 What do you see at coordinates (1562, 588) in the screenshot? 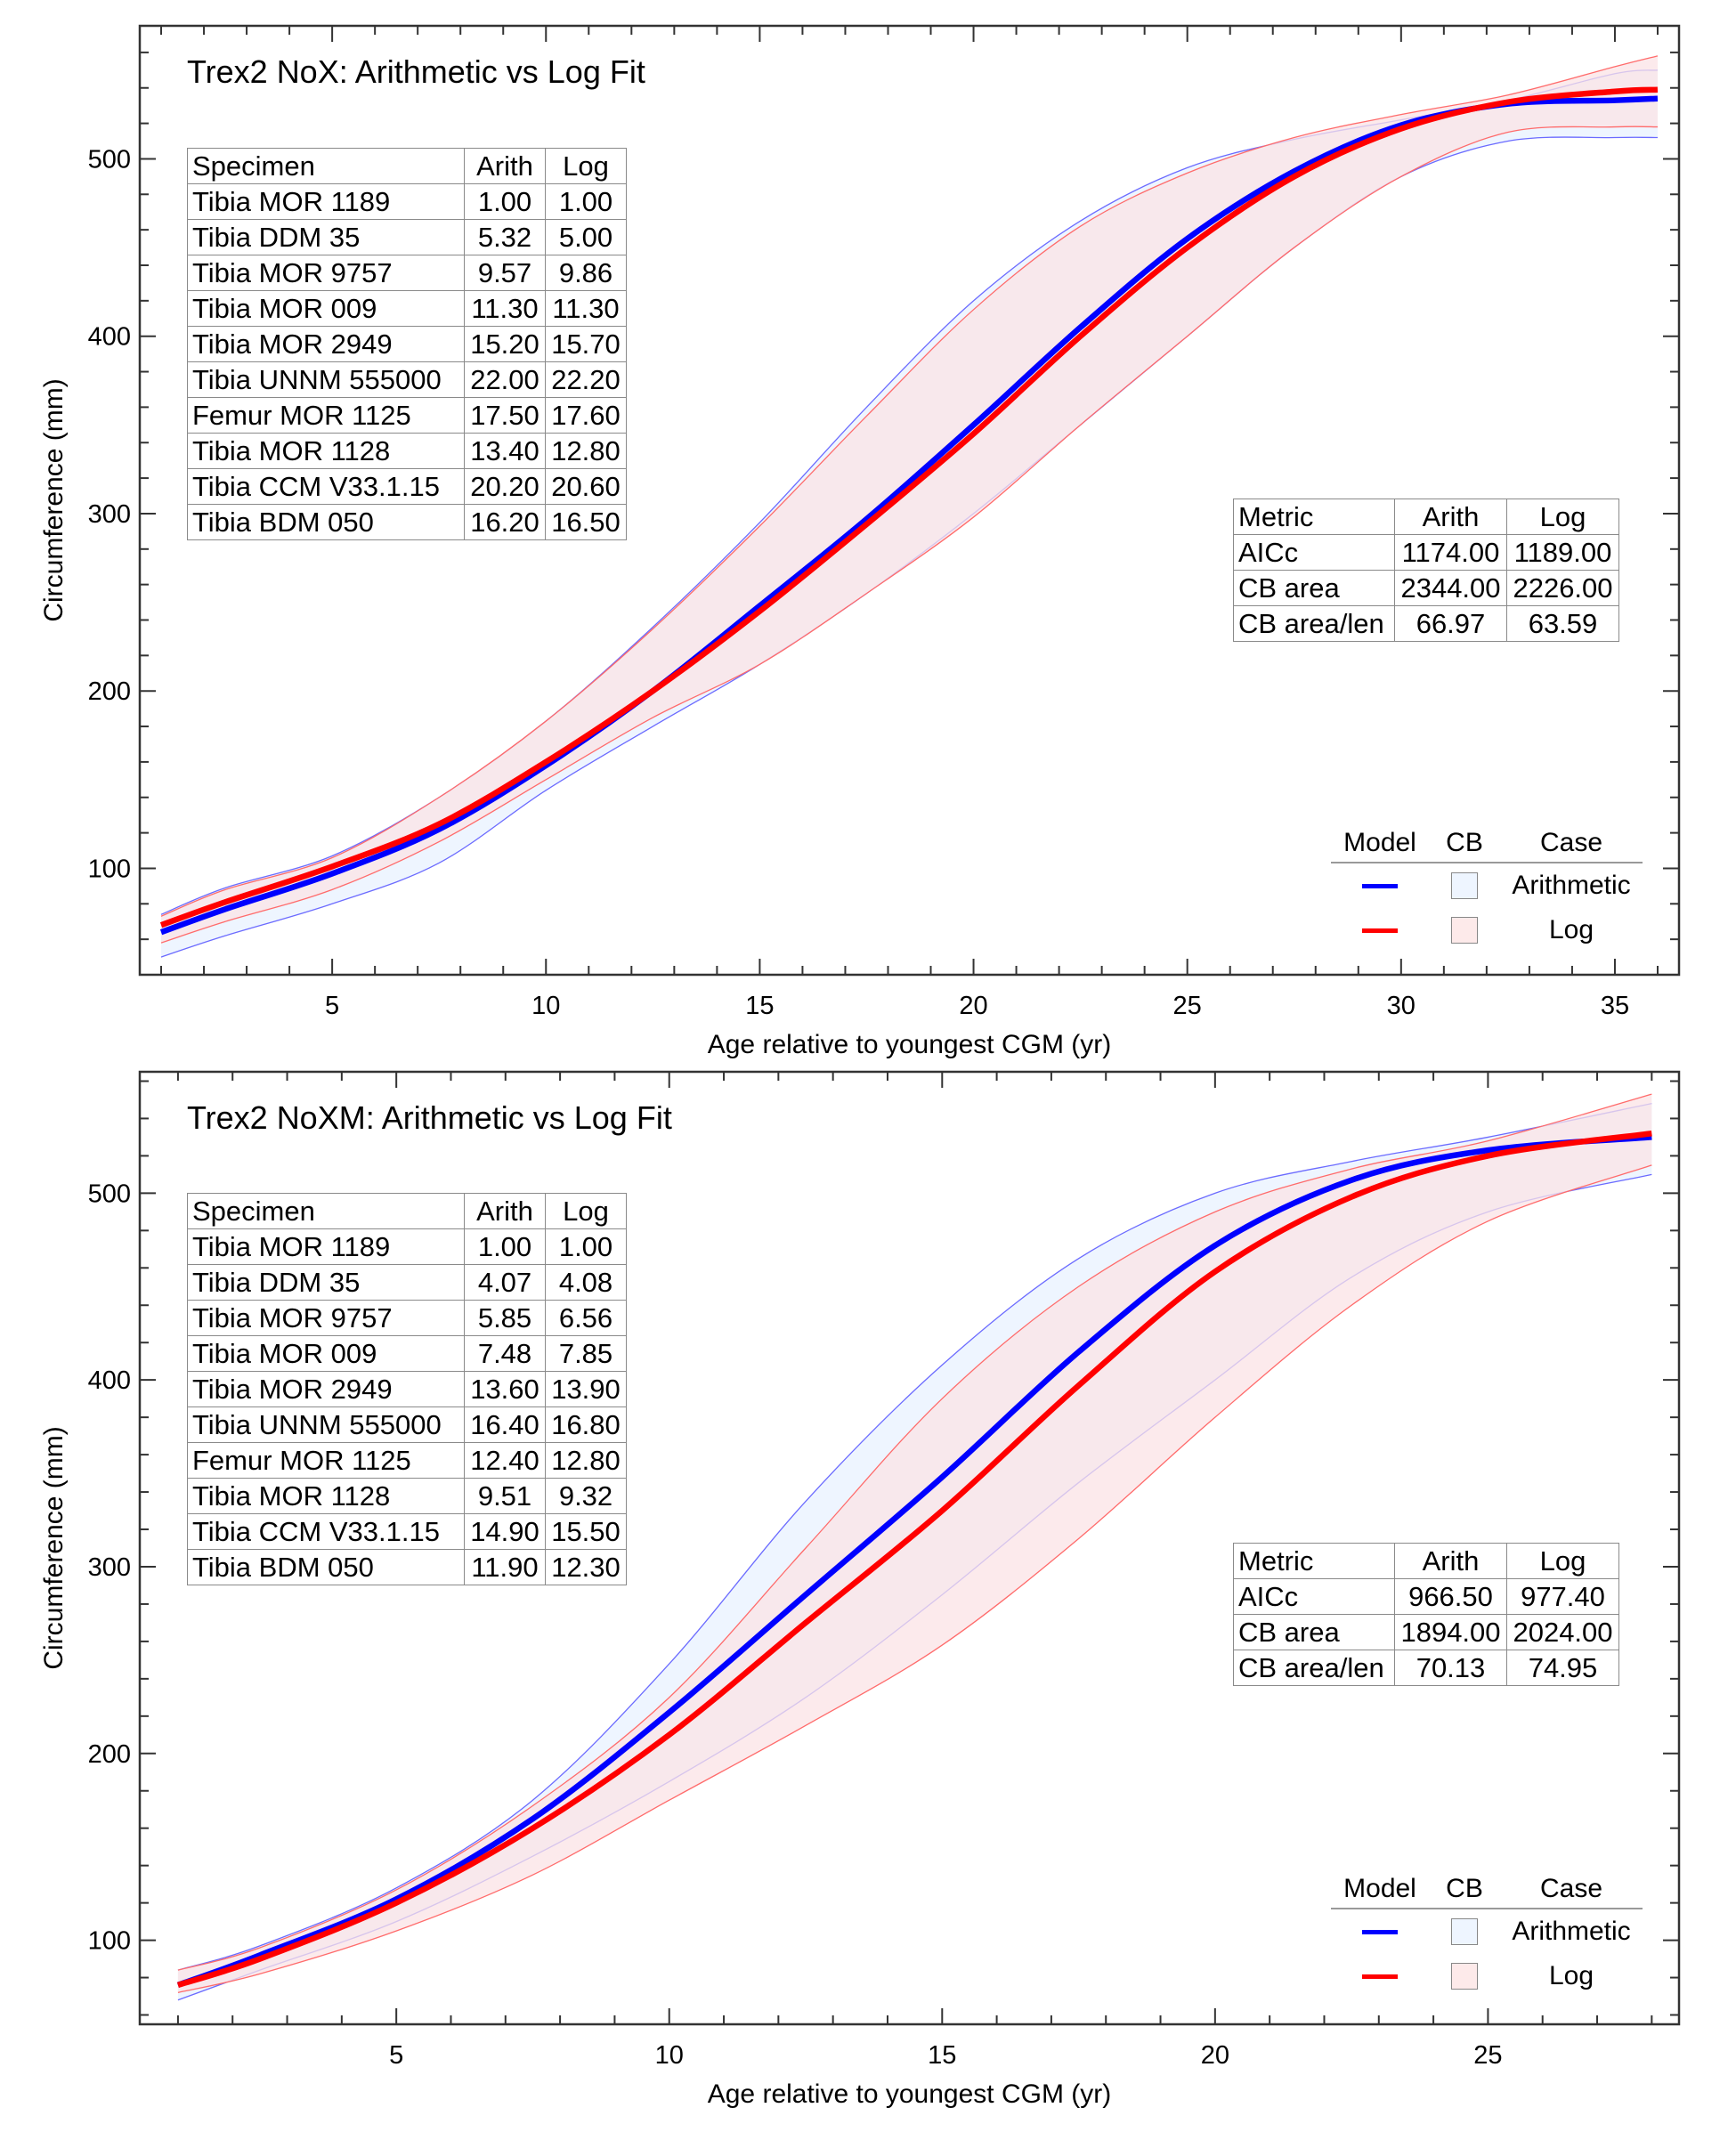
I see `log-value-cell: 2226.00` at bounding box center [1562, 588].